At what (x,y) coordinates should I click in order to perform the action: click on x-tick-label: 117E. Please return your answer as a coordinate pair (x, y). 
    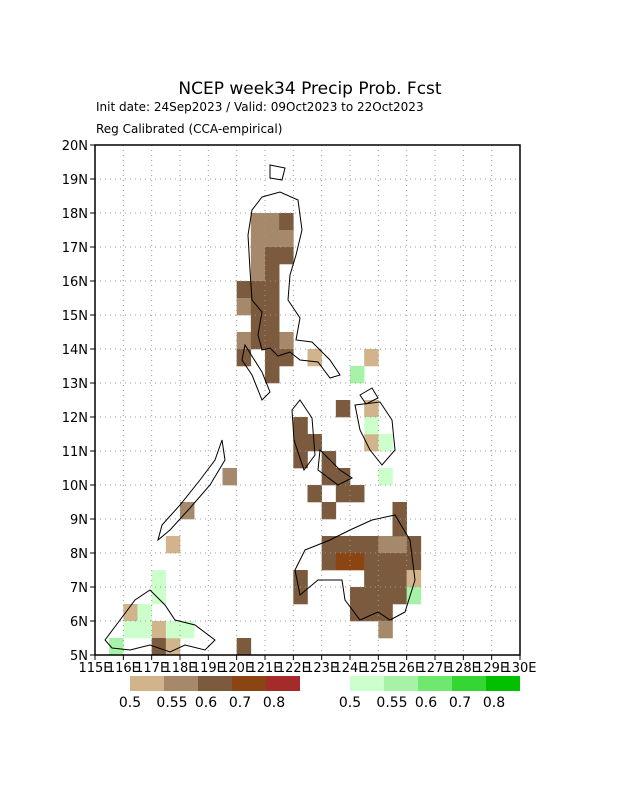
    Looking at the image, I should click on (151, 668).